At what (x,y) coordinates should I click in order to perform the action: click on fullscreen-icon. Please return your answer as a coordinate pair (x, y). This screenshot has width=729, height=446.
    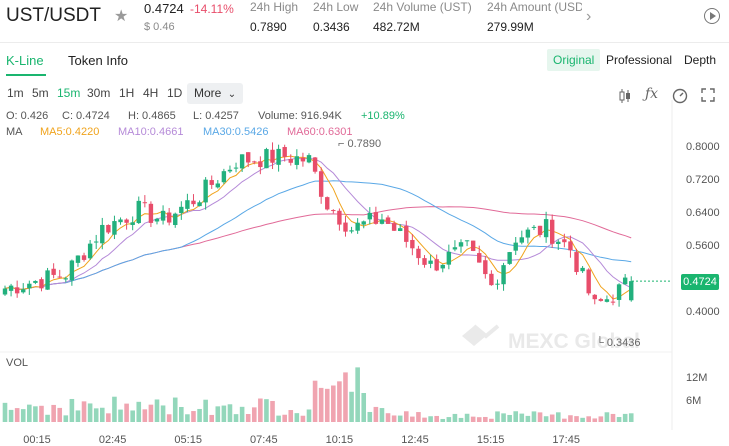
    Looking at the image, I should click on (708, 95).